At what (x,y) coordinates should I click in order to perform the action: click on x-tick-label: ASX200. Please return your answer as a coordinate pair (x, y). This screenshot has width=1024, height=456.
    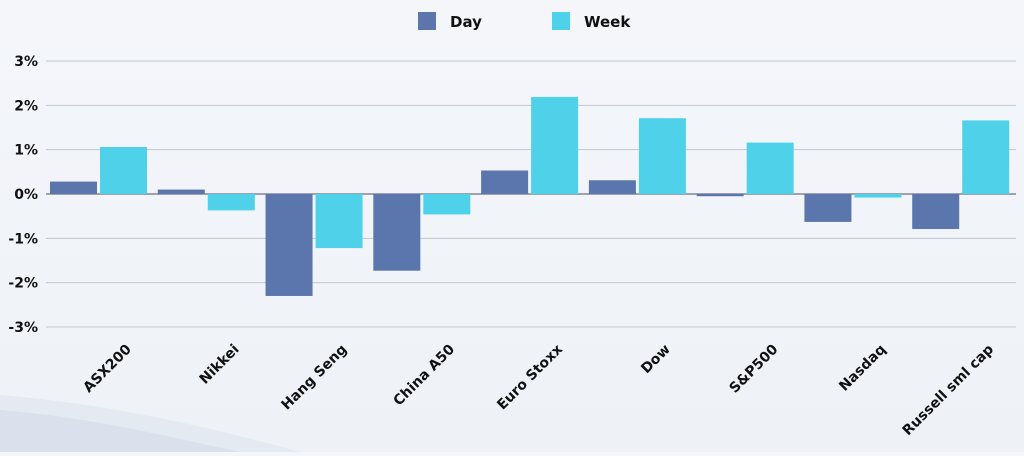
    Looking at the image, I should click on (107, 368).